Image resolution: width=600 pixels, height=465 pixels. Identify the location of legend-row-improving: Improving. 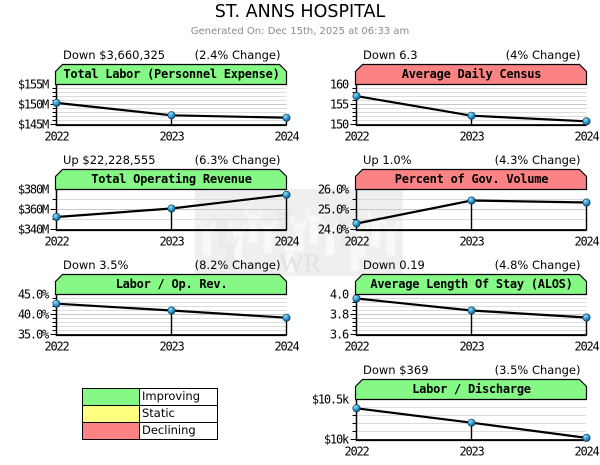
(150, 397).